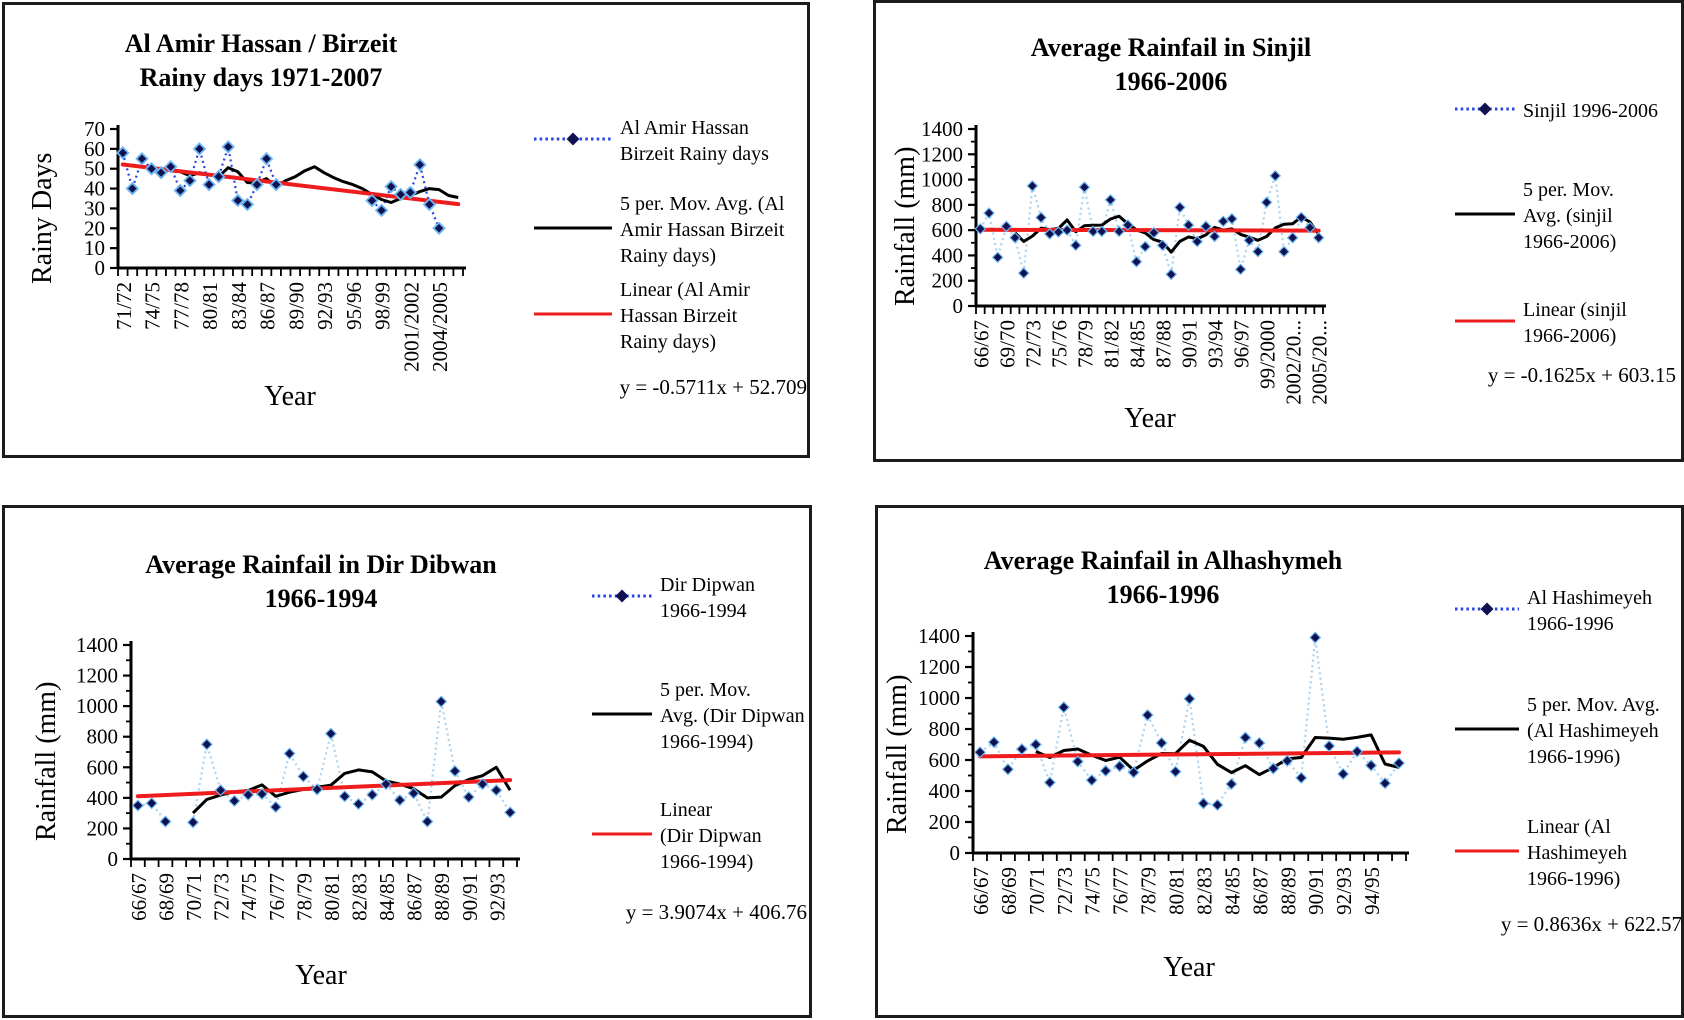 The width and height of the screenshot is (1684, 1020). Describe the element at coordinates (1007, 344) in the screenshot. I see `x-tick-label: 69/70` at that location.